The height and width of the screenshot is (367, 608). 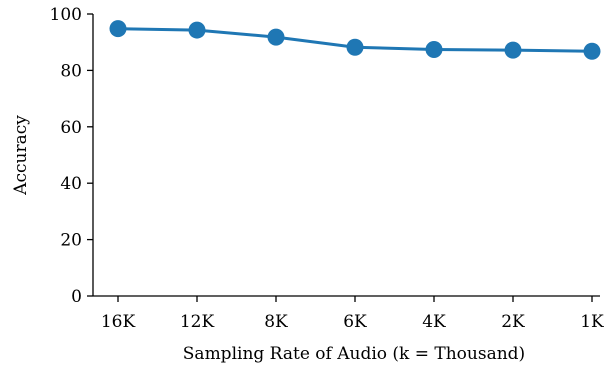 I want to click on series-group, so click(x=355, y=40).